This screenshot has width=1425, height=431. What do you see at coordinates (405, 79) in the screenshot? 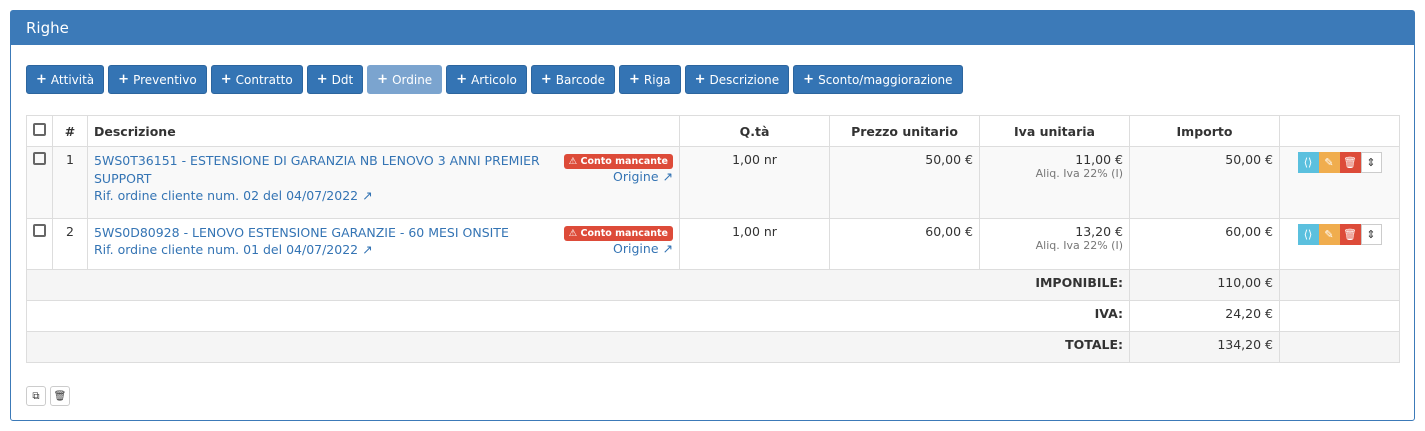
I see `add-ordine-button: + Ordine` at bounding box center [405, 79].